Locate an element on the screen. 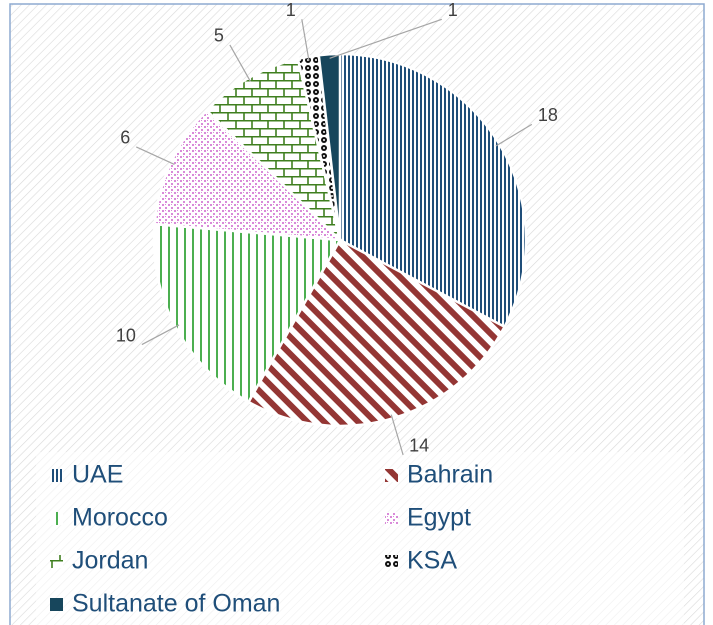 Image resolution: width=713 pixels, height=625 pixels. legend-label: UAE is located at coordinates (97, 475).